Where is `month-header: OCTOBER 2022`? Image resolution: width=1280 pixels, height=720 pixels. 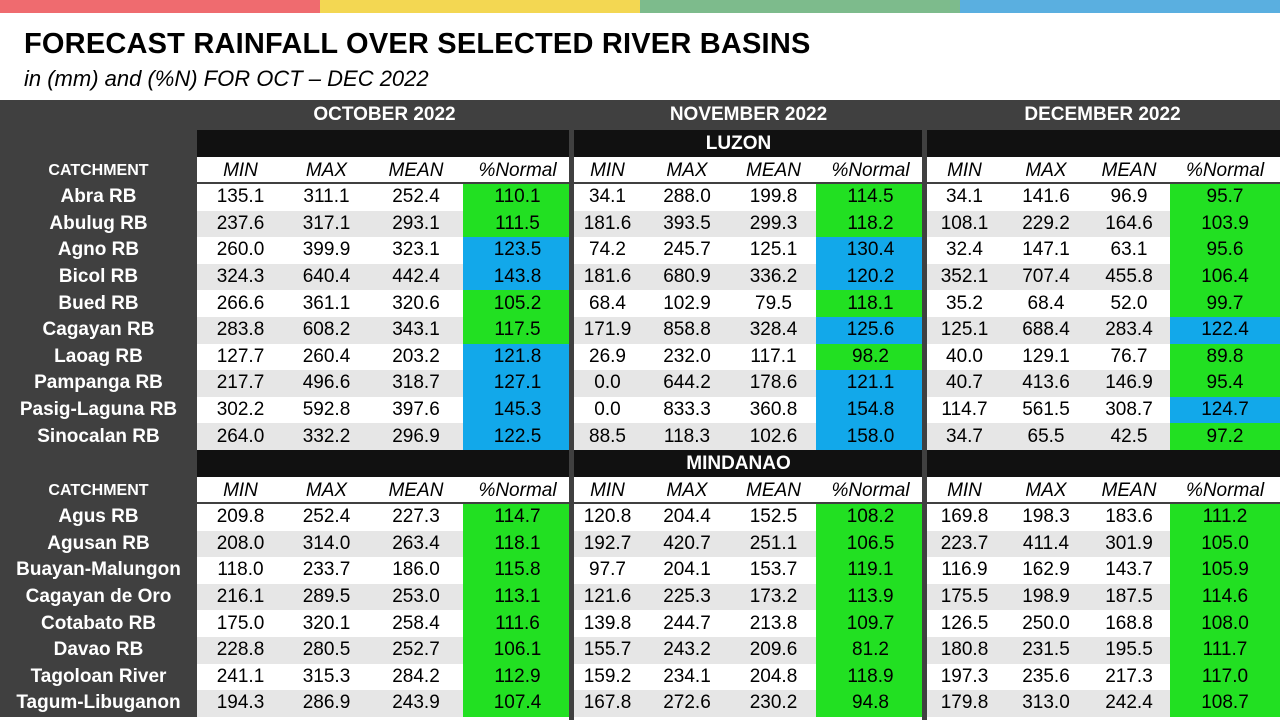 month-header: OCTOBER 2022 is located at coordinates (384, 115).